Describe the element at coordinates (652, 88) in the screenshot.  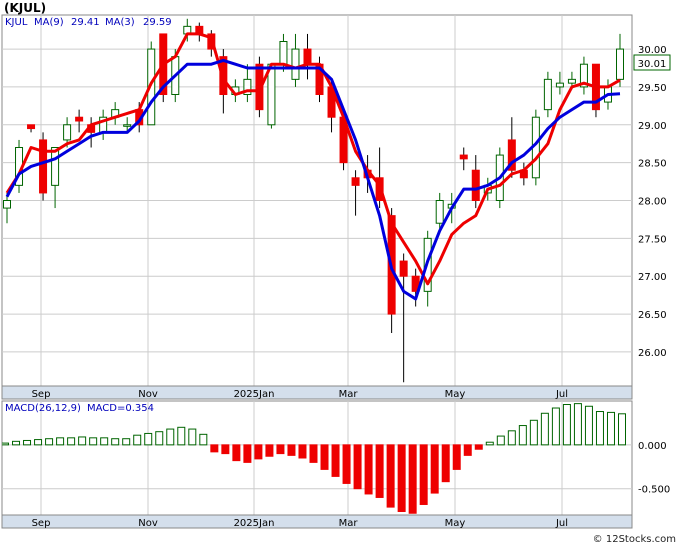
I see `price-y-tick-label: 29.50` at that location.